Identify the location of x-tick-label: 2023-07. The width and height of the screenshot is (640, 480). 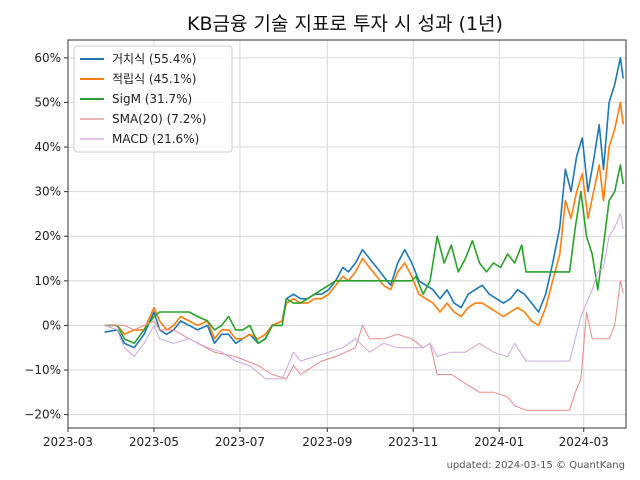
(240, 442).